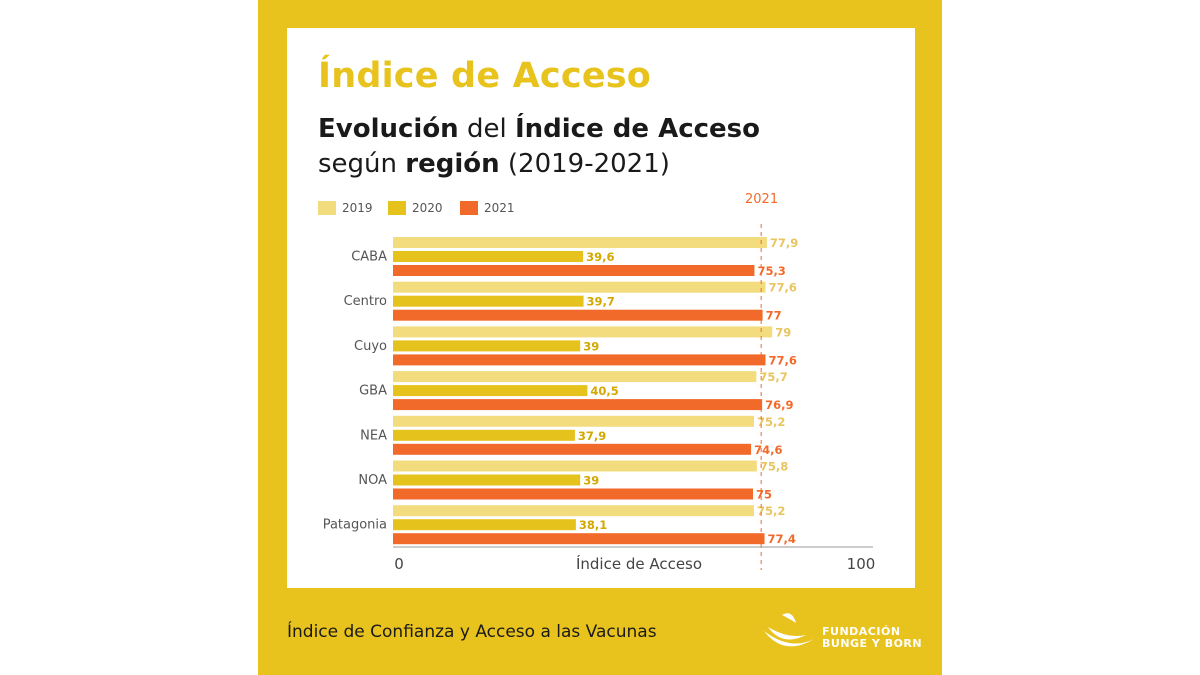 The image size is (1200, 675). What do you see at coordinates (584, 164) in the screenshot?
I see `subtitle-part: (2019-2021)` at bounding box center [584, 164].